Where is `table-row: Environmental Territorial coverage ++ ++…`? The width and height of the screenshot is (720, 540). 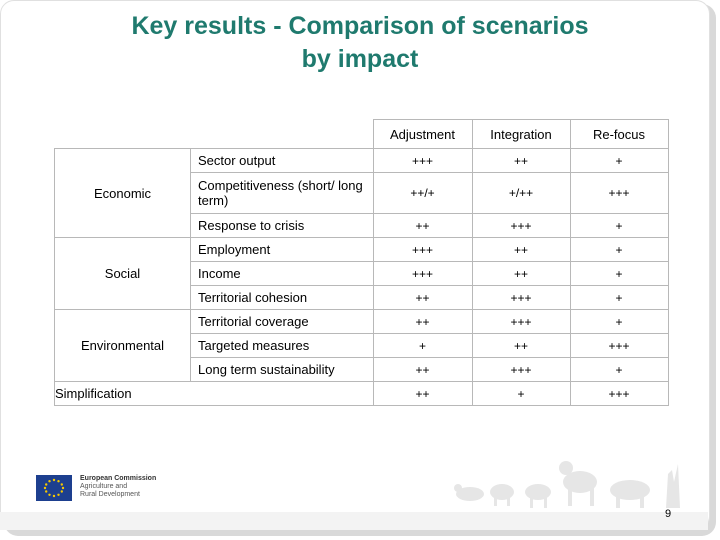
table-row: Environmental Territorial coverage ++ ++… is located at coordinates (361, 345).